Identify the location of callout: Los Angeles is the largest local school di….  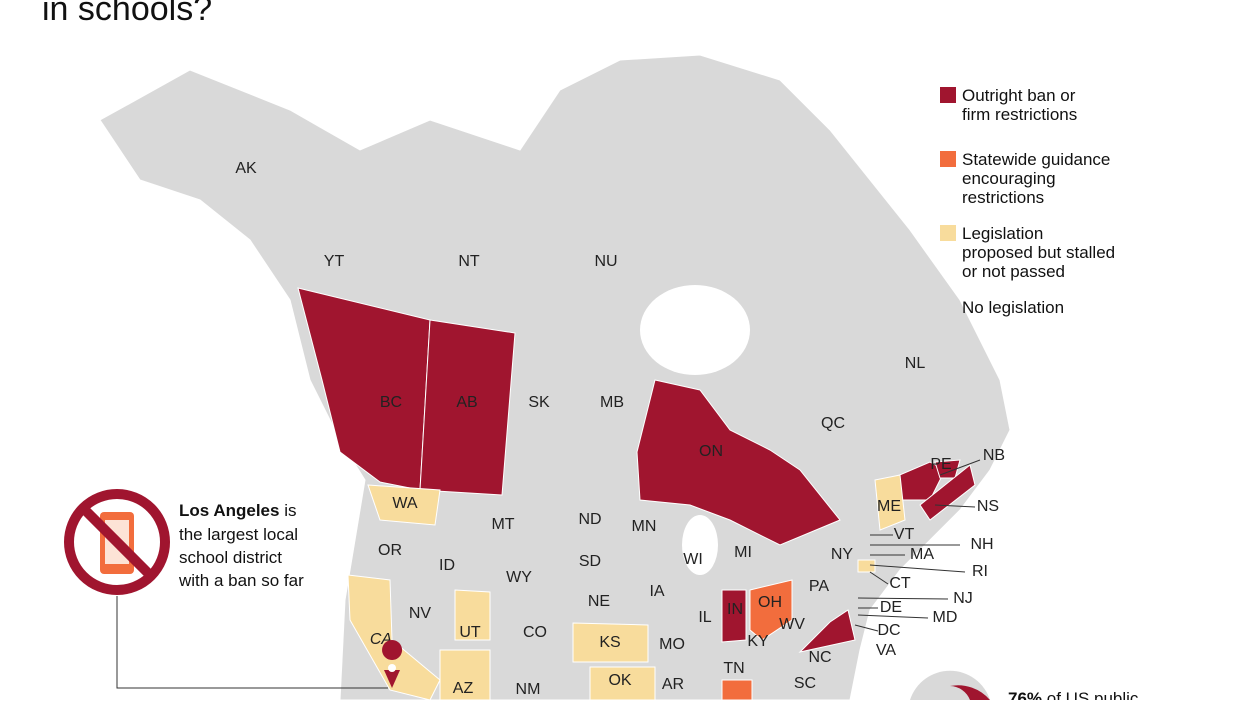
(241, 545).